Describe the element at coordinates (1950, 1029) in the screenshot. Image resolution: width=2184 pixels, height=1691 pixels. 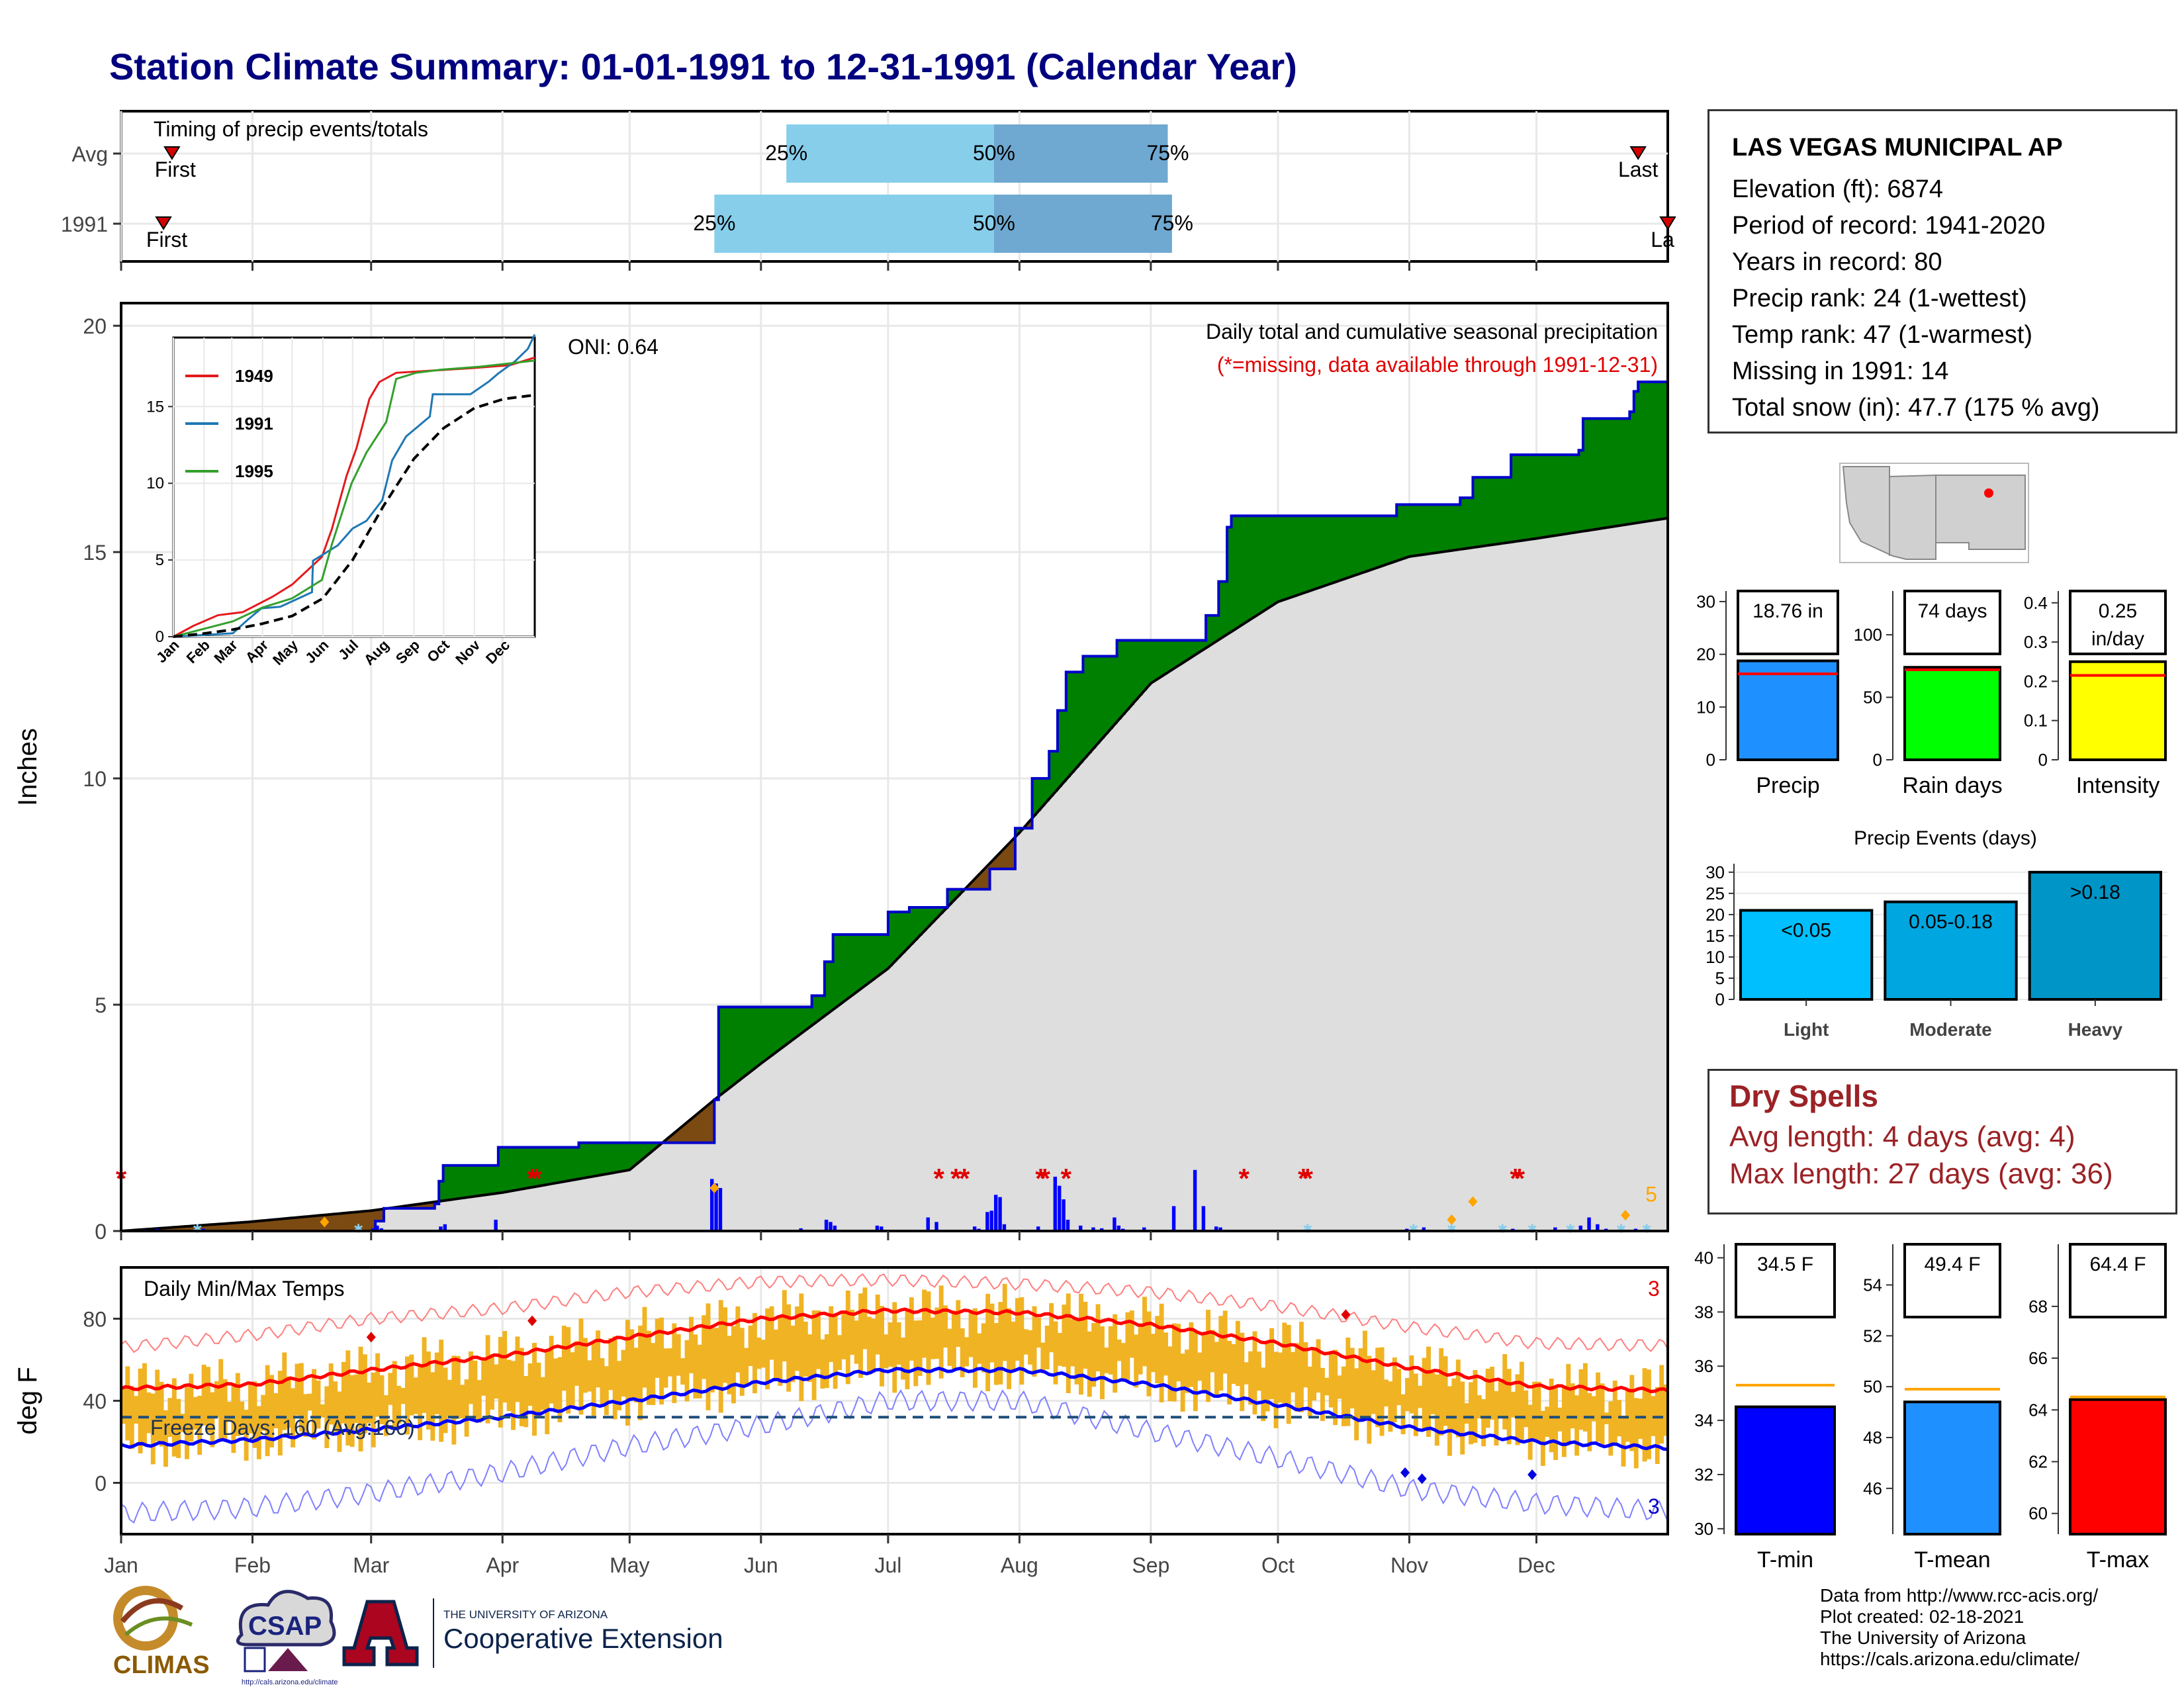
I see `precip-events-category-label: Moderate` at that location.